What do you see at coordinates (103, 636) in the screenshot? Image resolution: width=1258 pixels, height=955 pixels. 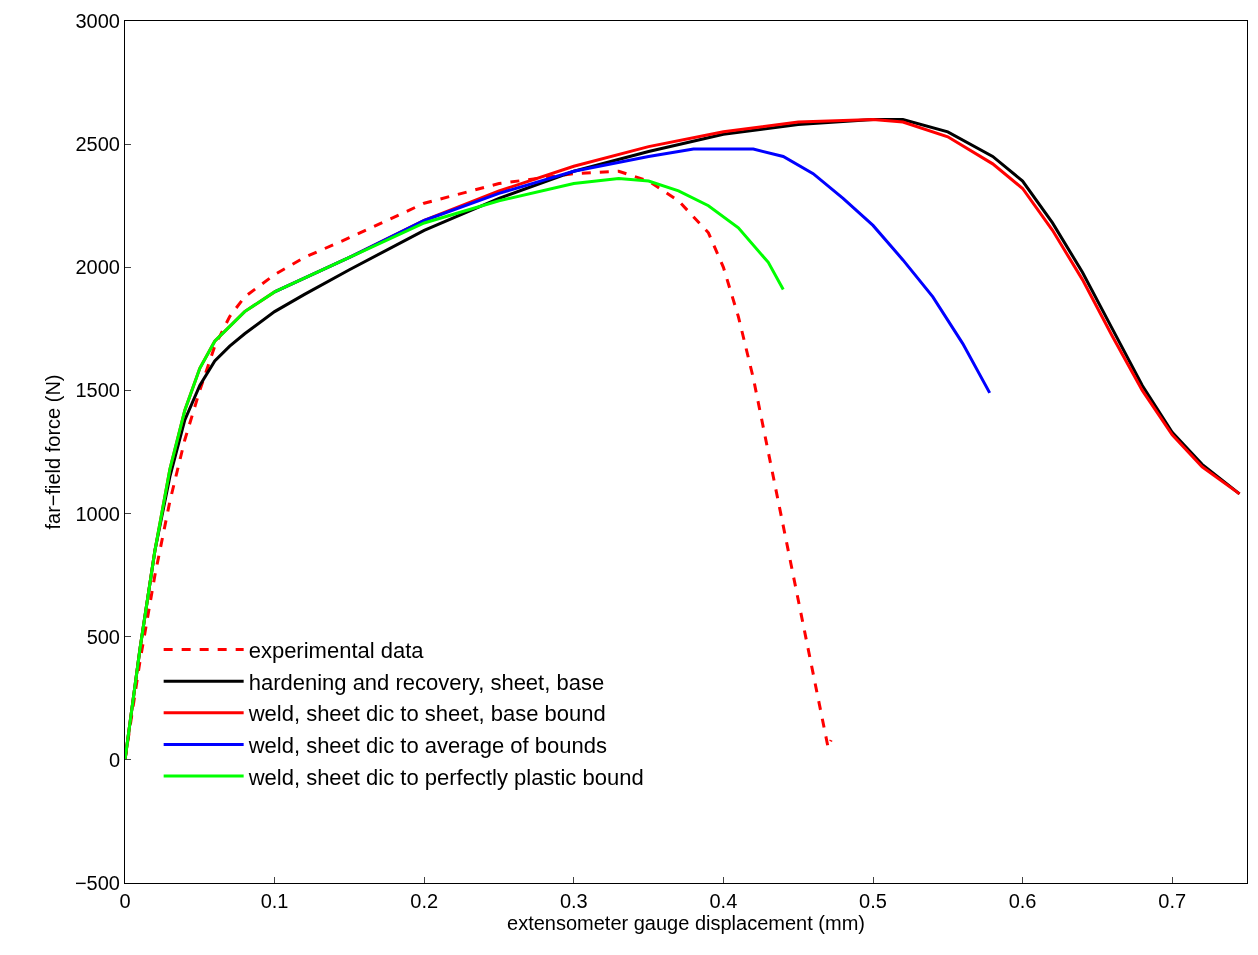 I see `y-tick-label: 500` at bounding box center [103, 636].